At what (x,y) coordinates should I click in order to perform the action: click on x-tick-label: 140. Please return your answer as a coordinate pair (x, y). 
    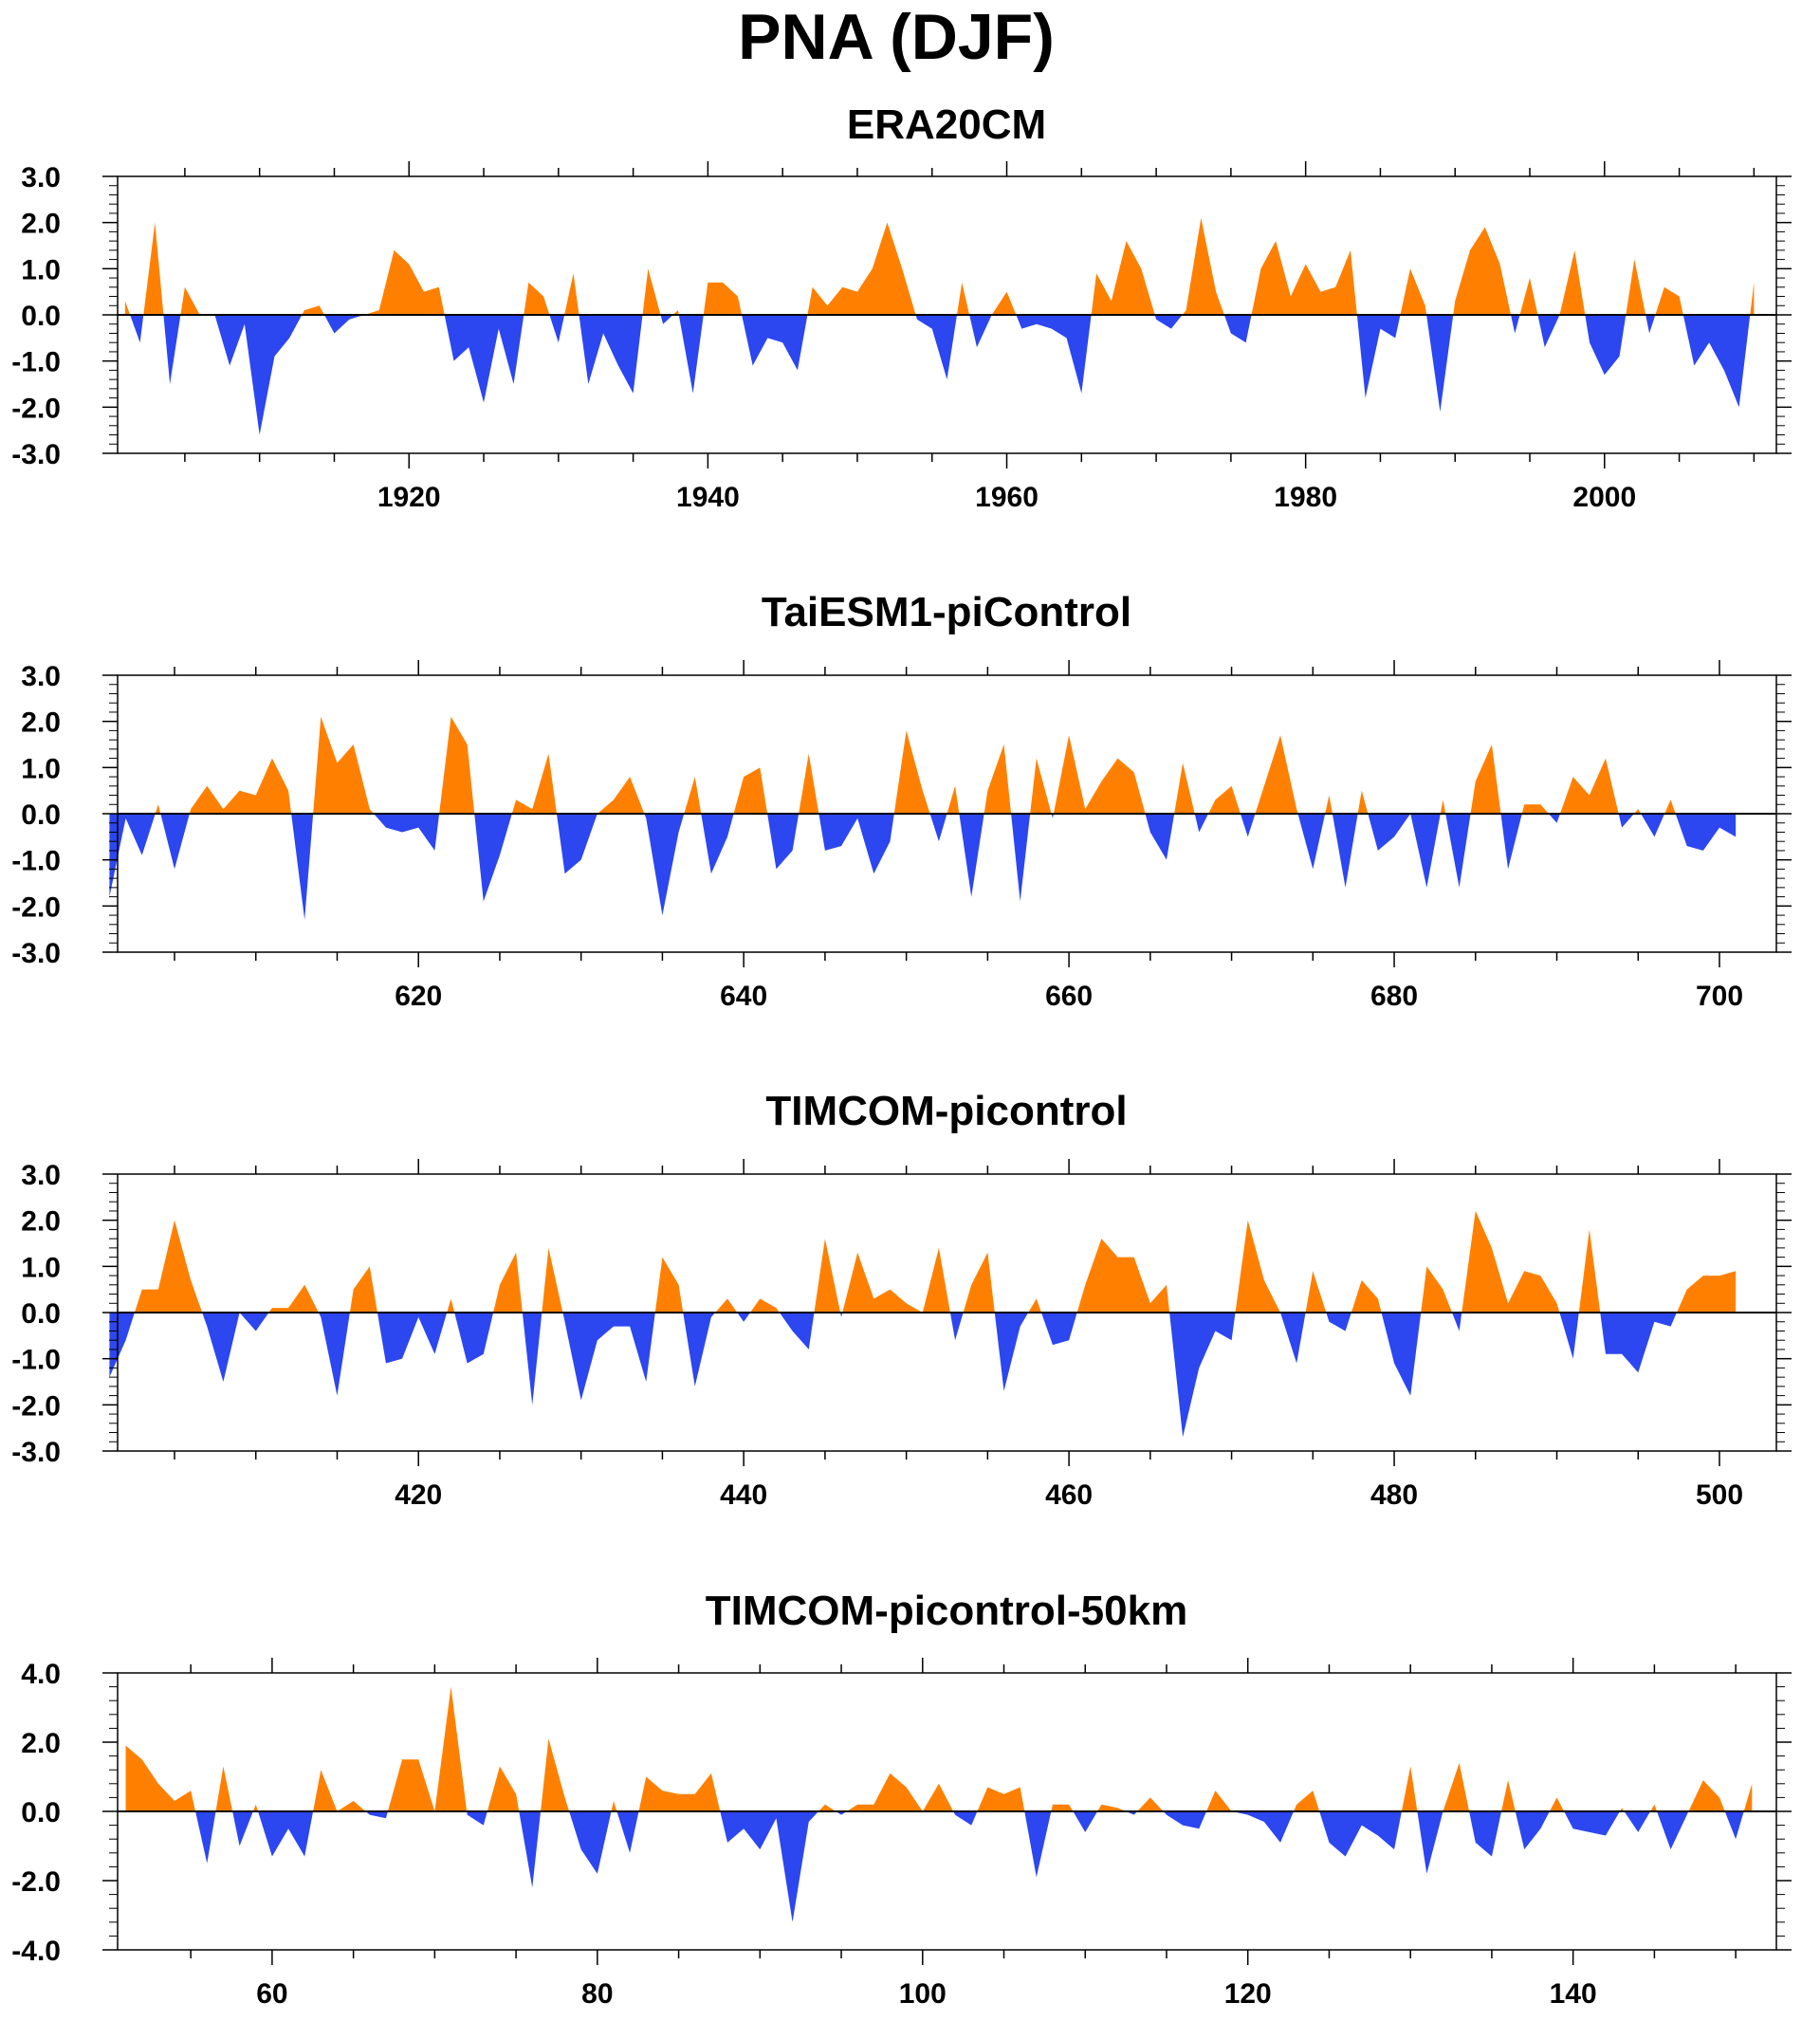
    Looking at the image, I should click on (1573, 1994).